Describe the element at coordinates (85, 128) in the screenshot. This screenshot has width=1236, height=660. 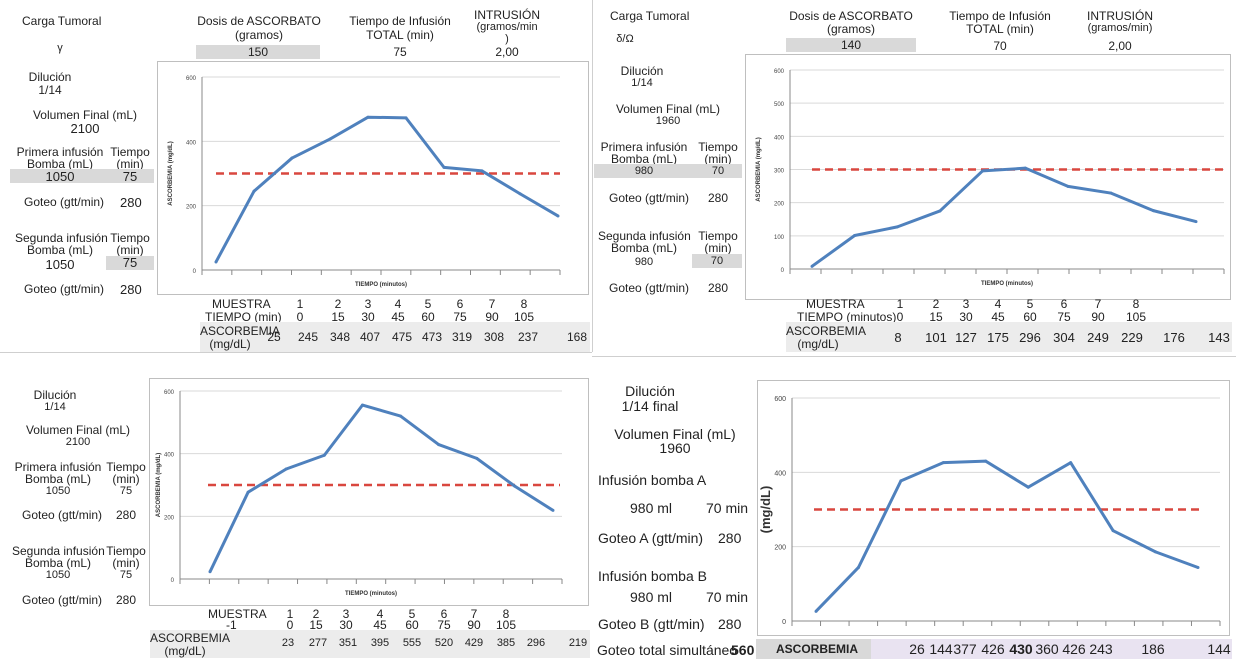
I see `volumen-value: 2100` at that location.